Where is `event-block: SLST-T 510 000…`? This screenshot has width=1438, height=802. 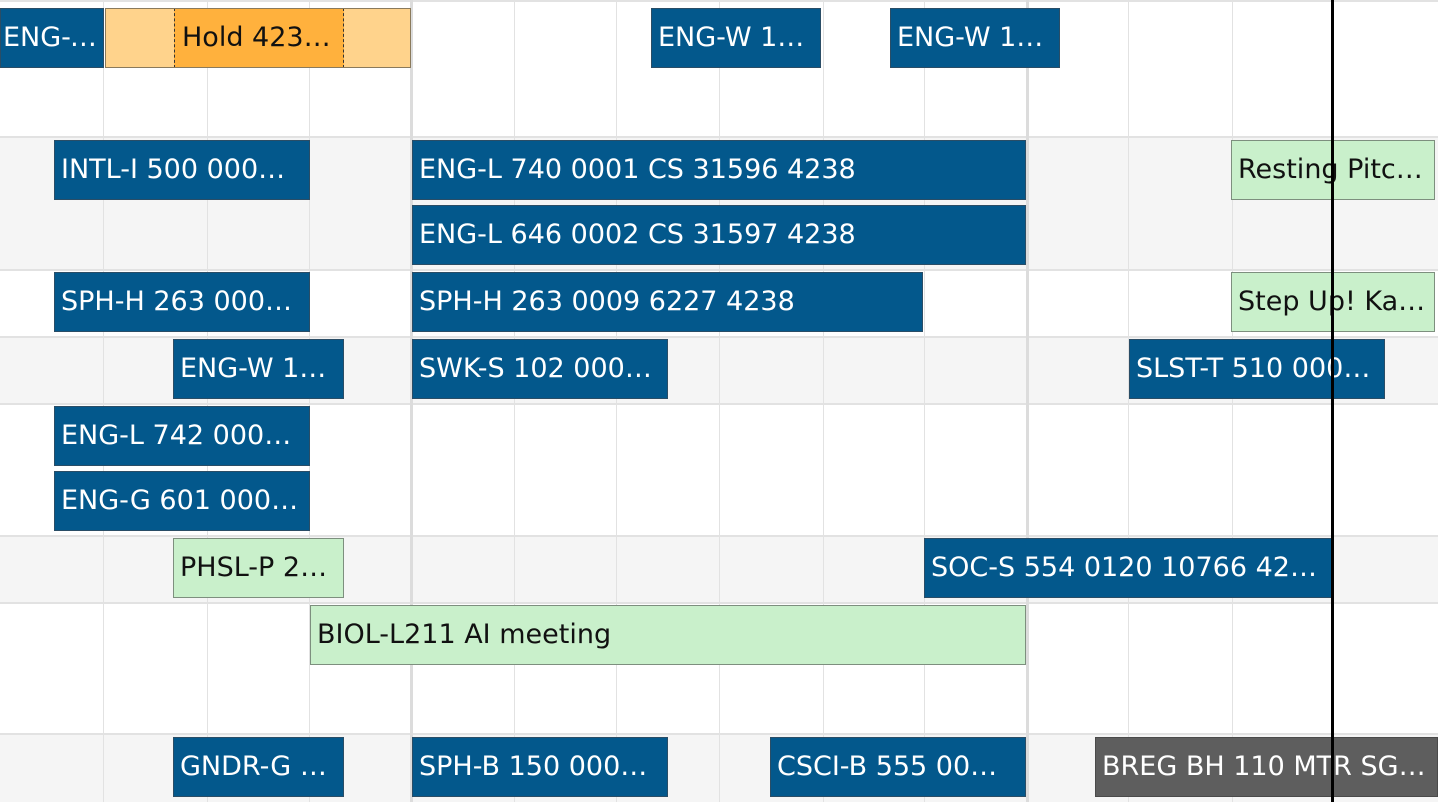
event-block: SLST-T 510 000… is located at coordinates (1257, 369).